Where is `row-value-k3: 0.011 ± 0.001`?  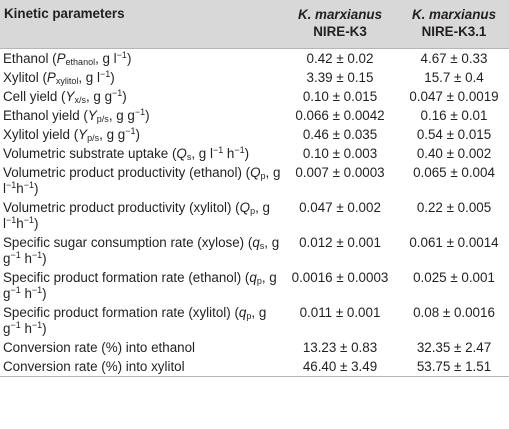
row-value-k3: 0.011 ± 0.001 is located at coordinates (340, 312).